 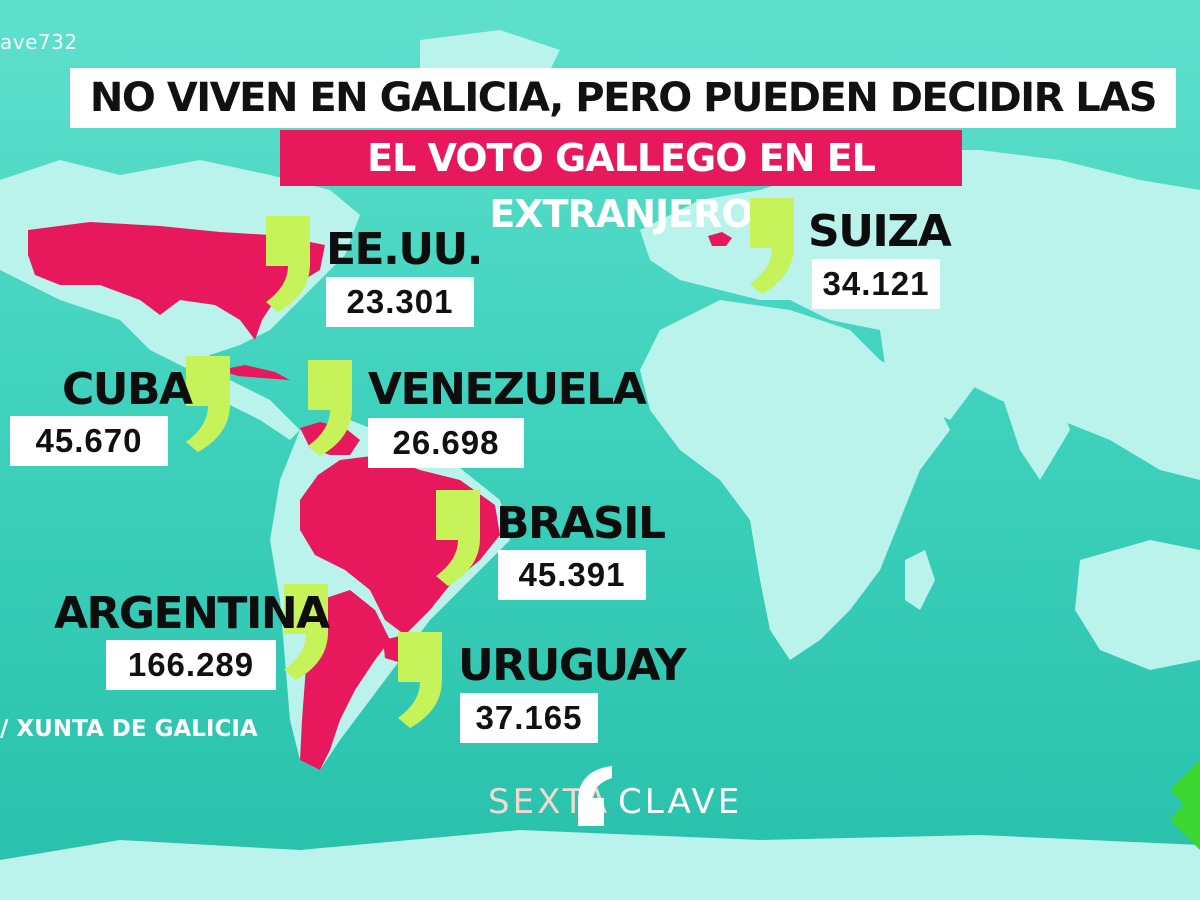 What do you see at coordinates (720, 239) in the screenshot?
I see `highlight-switzerland` at bounding box center [720, 239].